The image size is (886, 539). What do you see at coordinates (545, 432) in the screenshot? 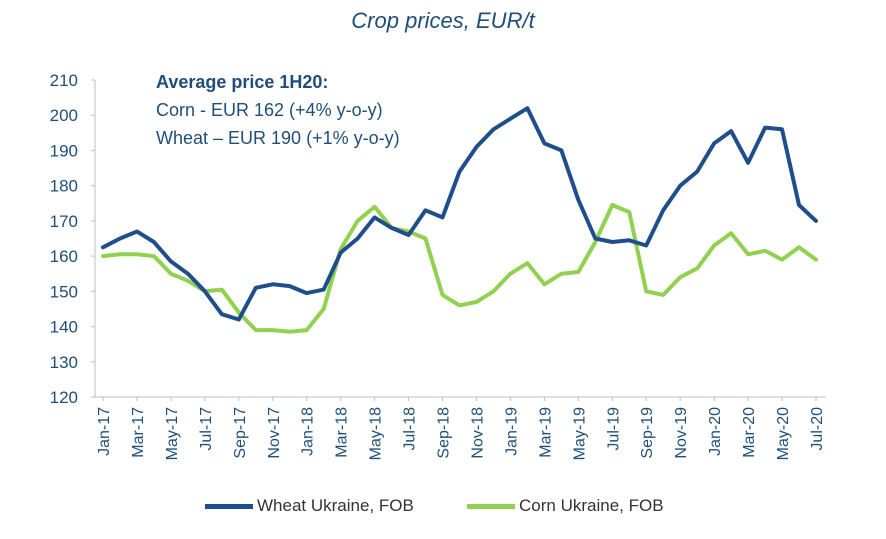
I see `x-tick-label: Mar-19` at bounding box center [545, 432].